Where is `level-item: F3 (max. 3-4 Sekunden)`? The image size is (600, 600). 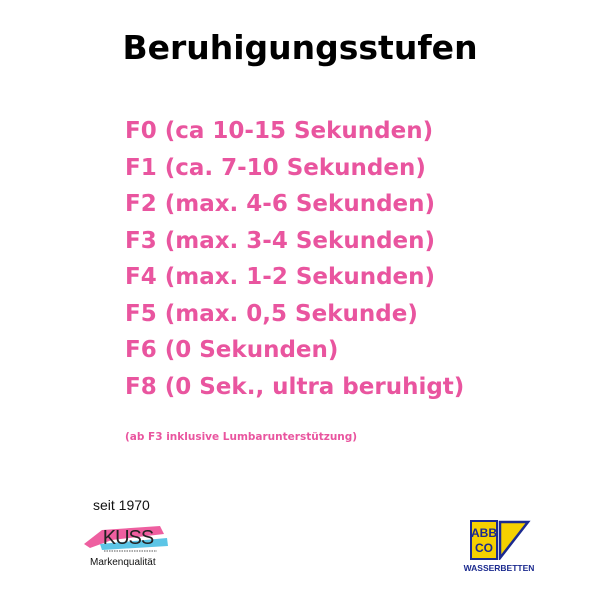
level-item: F3 (max. 3-4 Sekunden) is located at coordinates (280, 240).